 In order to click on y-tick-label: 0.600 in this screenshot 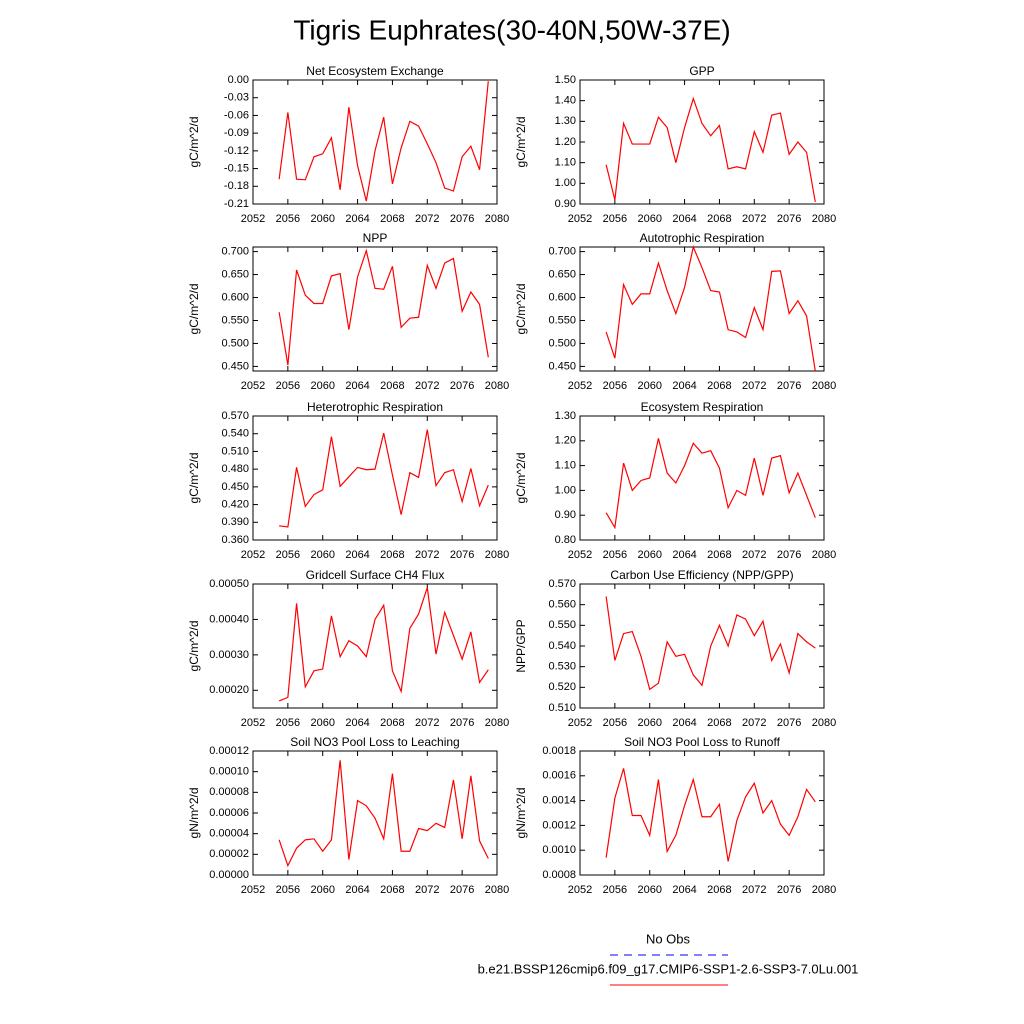, I will do `click(562, 297)`.